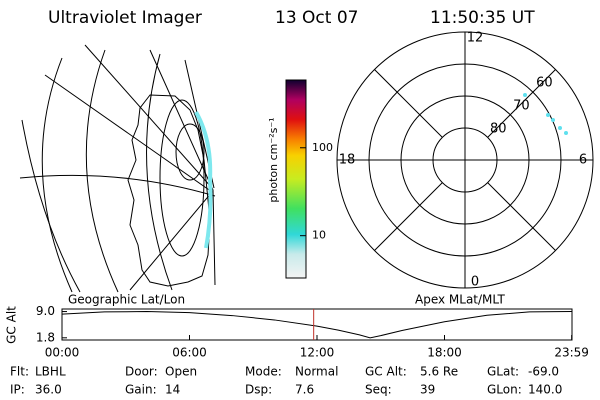 This screenshot has height=400, width=600. Describe the element at coordinates (141, 372) in the screenshot. I see `field-label: Door:` at that location.